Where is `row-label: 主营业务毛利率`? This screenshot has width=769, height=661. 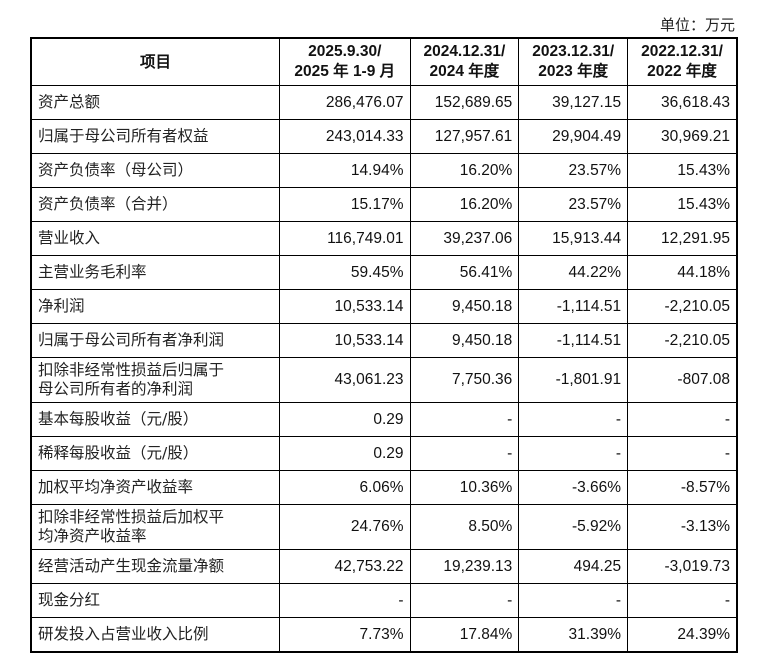 row-label: 主营业务毛利率 is located at coordinates (155, 272).